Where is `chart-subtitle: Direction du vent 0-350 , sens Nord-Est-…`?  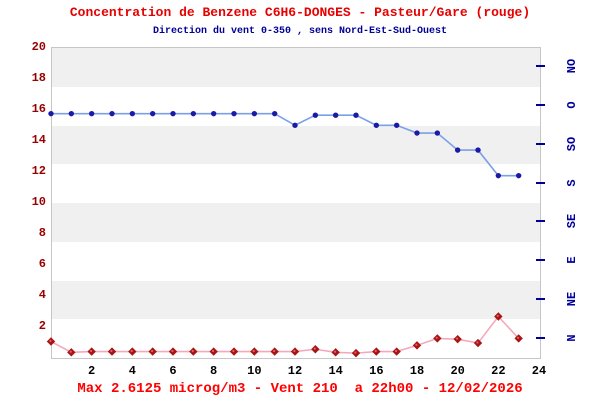 chart-subtitle: Direction du vent 0-350 , sens Nord-Est-… is located at coordinates (300, 31).